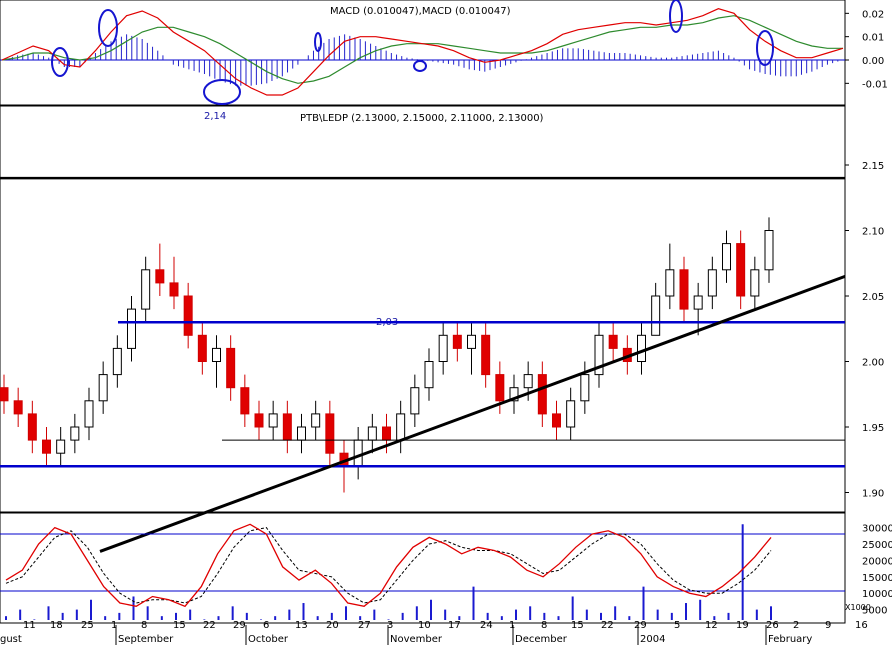  What do you see at coordinates (424, 625) in the screenshot?
I see `x-day-label: 10` at bounding box center [424, 625].